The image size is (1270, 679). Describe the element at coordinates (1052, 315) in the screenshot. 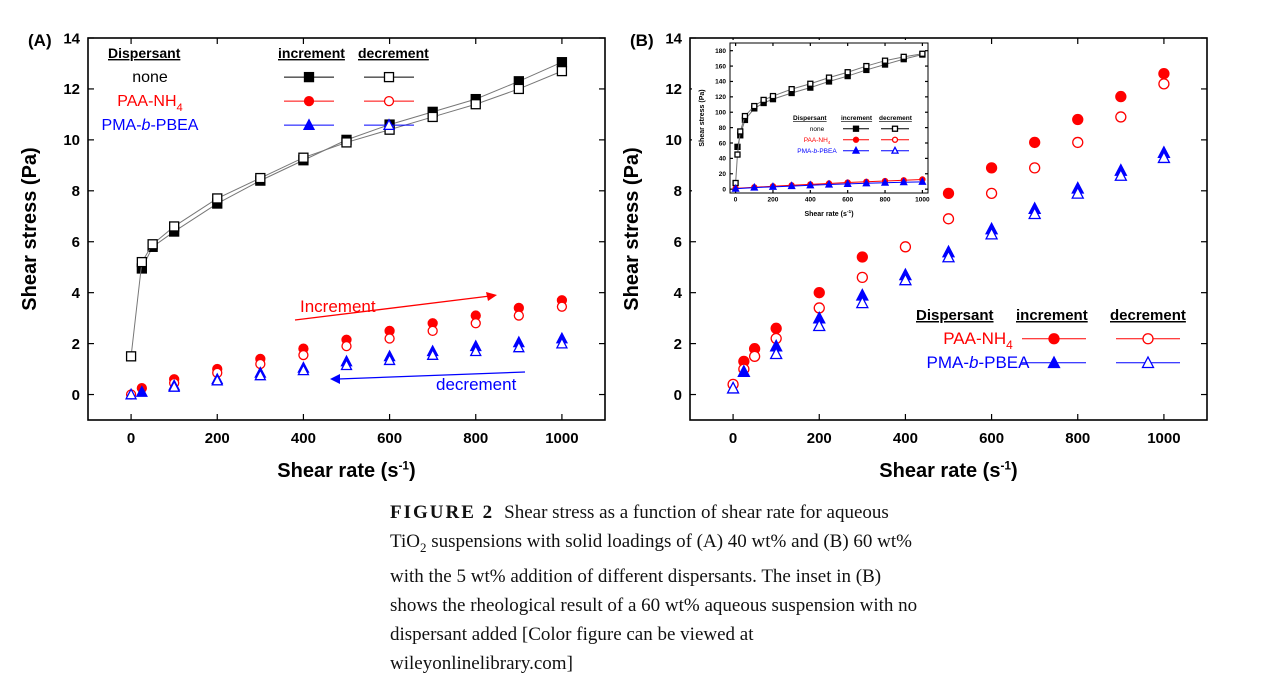

I see `legend-header: increment` at that location.